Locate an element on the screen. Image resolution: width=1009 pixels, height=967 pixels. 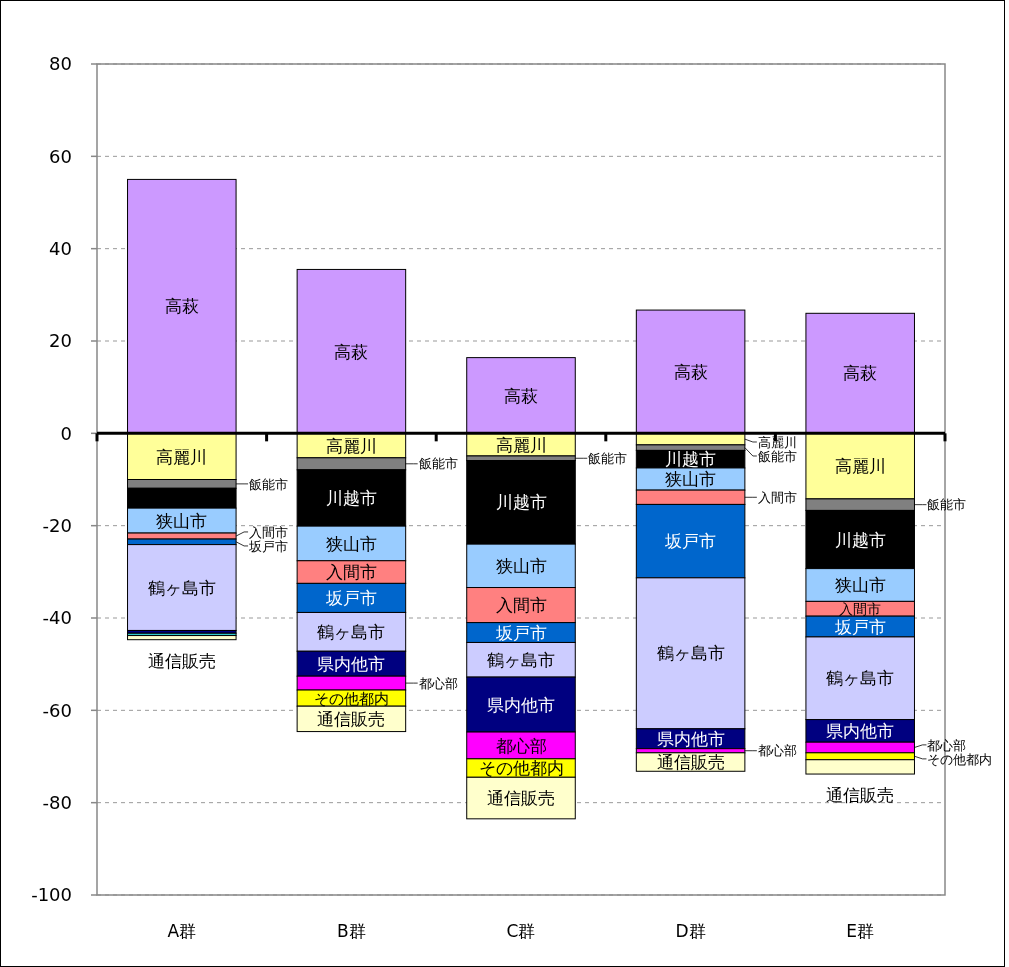
y-tick-label: 80 is located at coordinates (60, 64).